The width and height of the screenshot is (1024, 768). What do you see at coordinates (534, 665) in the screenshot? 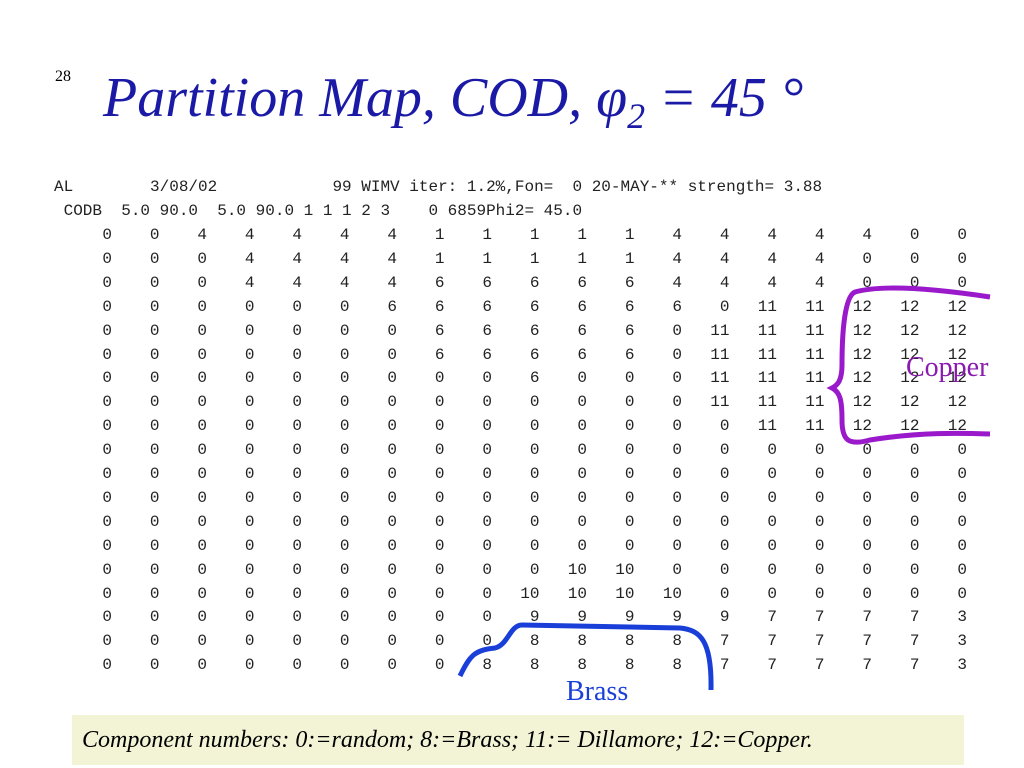
I see `table-cell: 8` at bounding box center [534, 665].